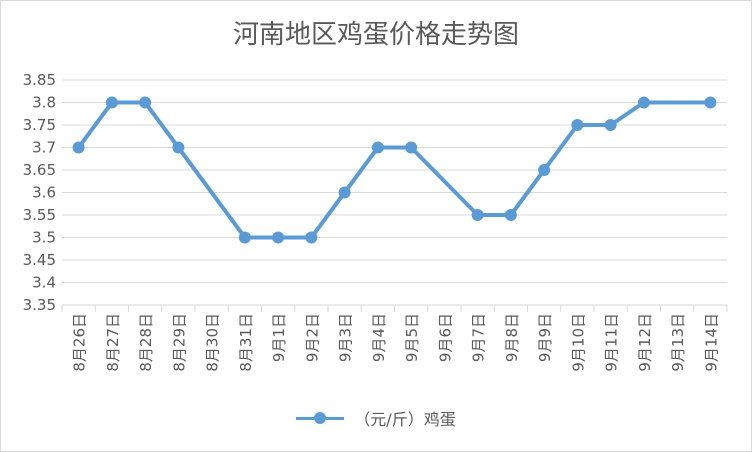 The width and height of the screenshot is (752, 452). I want to click on y-tick-label: 3.4, so click(44, 283).